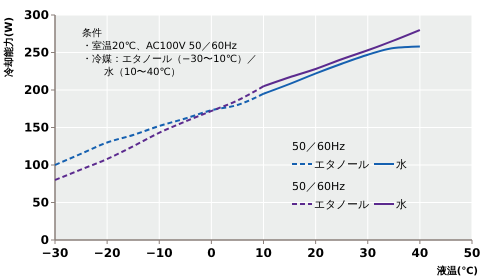  What do you see at coordinates (211, 253) in the screenshot?
I see `x-tick-label: 0` at bounding box center [211, 253].